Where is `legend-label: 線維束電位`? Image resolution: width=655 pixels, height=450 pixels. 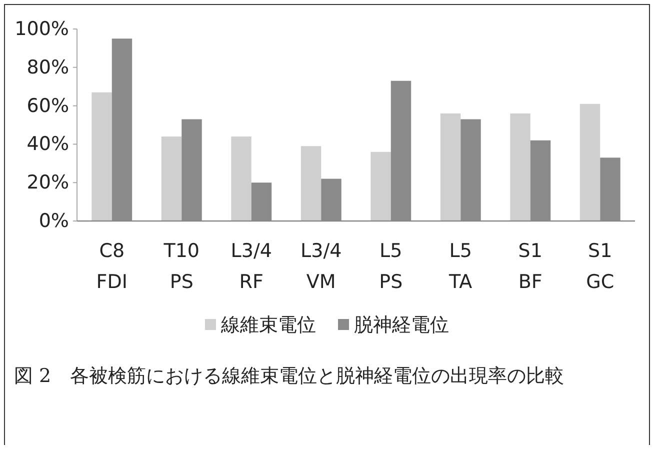 legend-label: 線維束電位 is located at coordinates (268, 325).